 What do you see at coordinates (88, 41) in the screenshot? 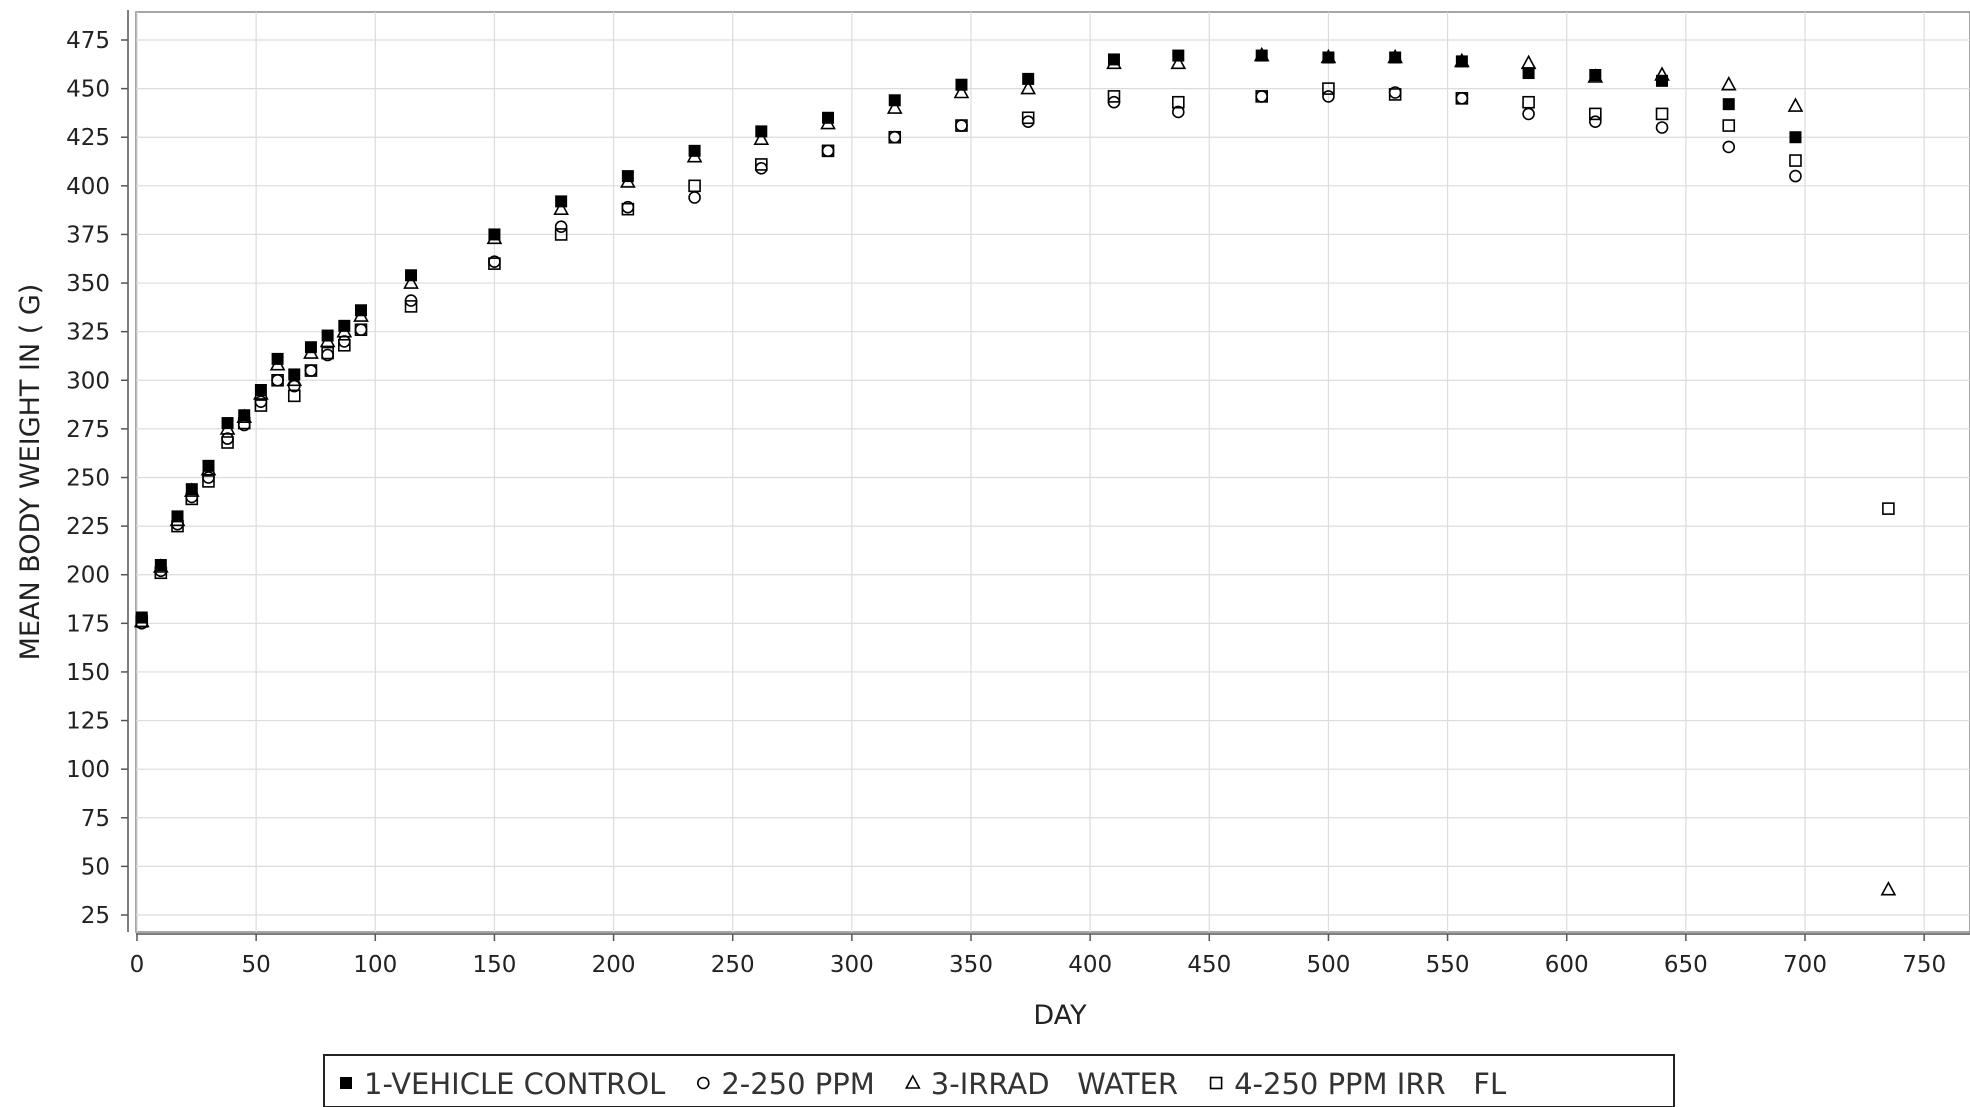
I see `y-tick-label: 475` at bounding box center [88, 41].